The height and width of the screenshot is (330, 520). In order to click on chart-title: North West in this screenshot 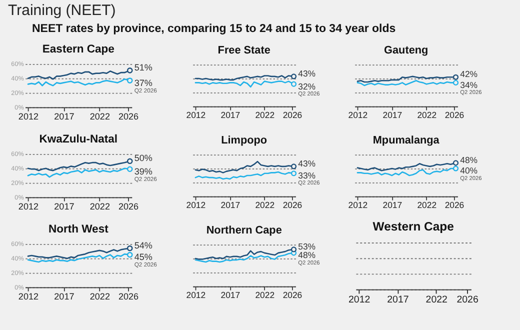, I will do `click(78, 230)`.